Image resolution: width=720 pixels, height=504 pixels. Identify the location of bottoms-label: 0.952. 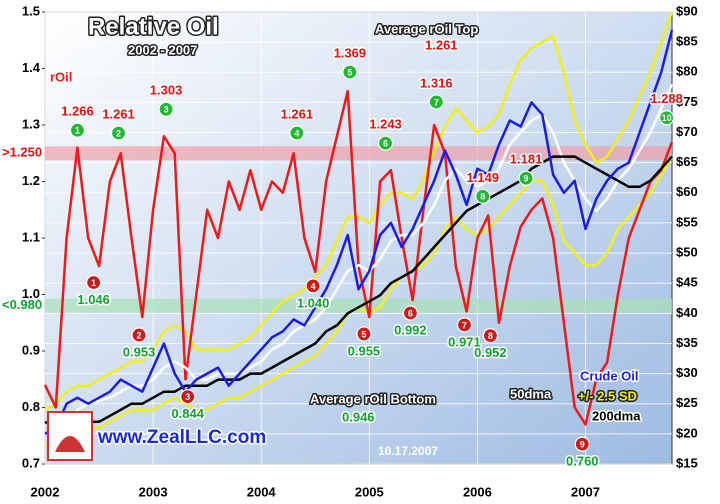
(490, 352).